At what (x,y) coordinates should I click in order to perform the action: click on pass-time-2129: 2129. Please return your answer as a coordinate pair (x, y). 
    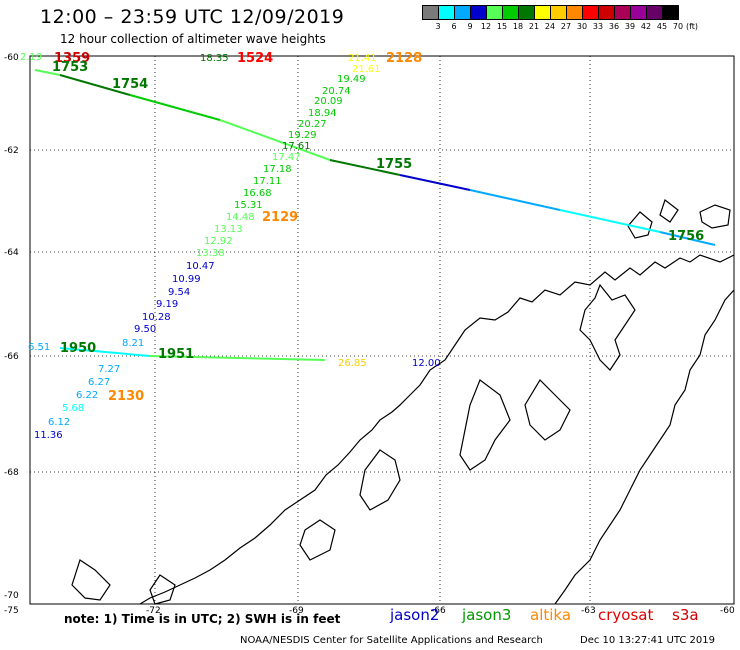
    Looking at the image, I should click on (280, 217).